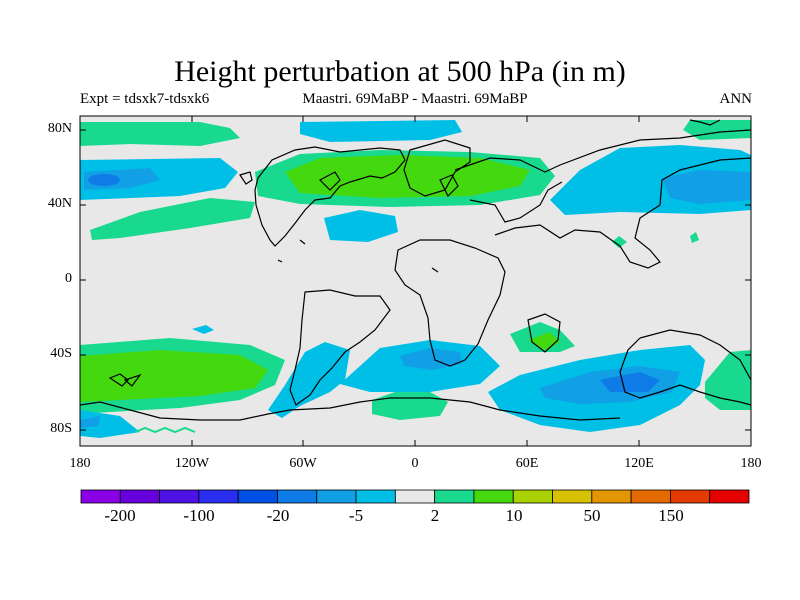  Describe the element at coordinates (278, 515) in the screenshot. I see `colorbar-label: -20` at that location.